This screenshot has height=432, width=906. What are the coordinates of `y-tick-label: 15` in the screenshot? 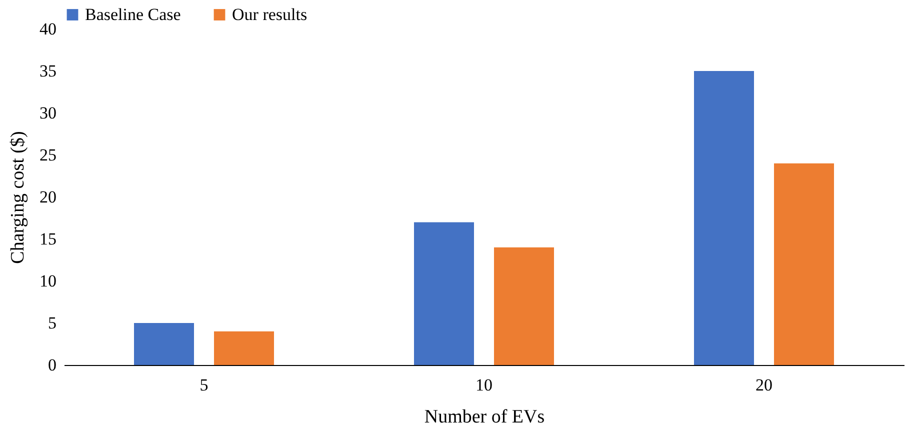 It's located at (48, 239).